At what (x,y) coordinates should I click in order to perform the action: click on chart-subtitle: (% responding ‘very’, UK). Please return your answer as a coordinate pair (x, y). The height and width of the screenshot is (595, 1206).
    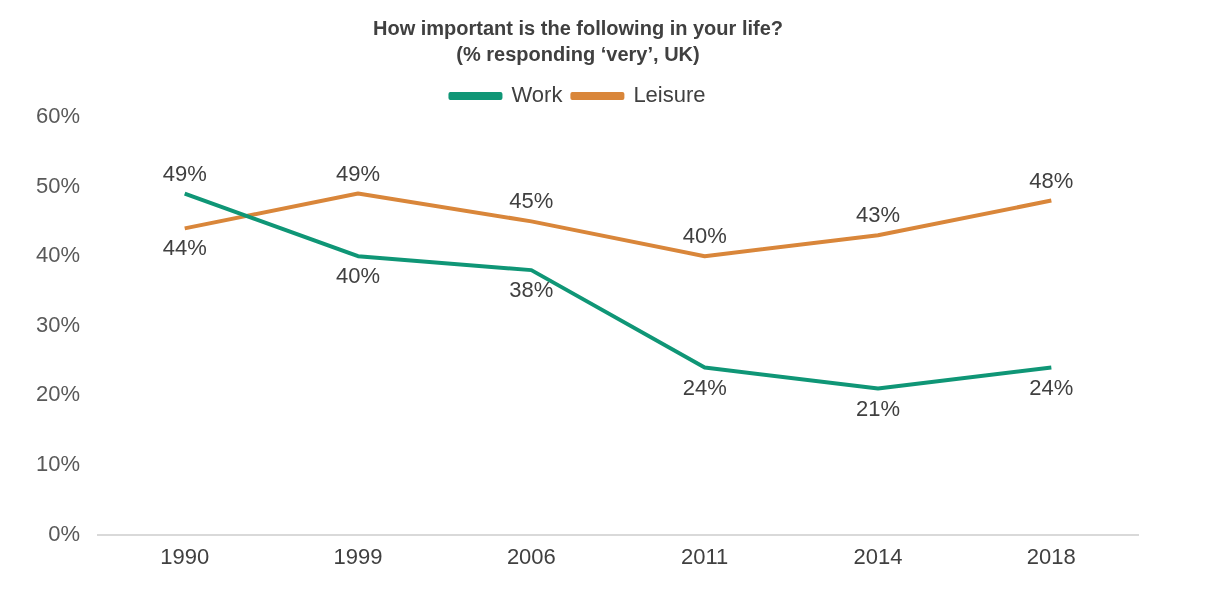
    Looking at the image, I should click on (578, 53).